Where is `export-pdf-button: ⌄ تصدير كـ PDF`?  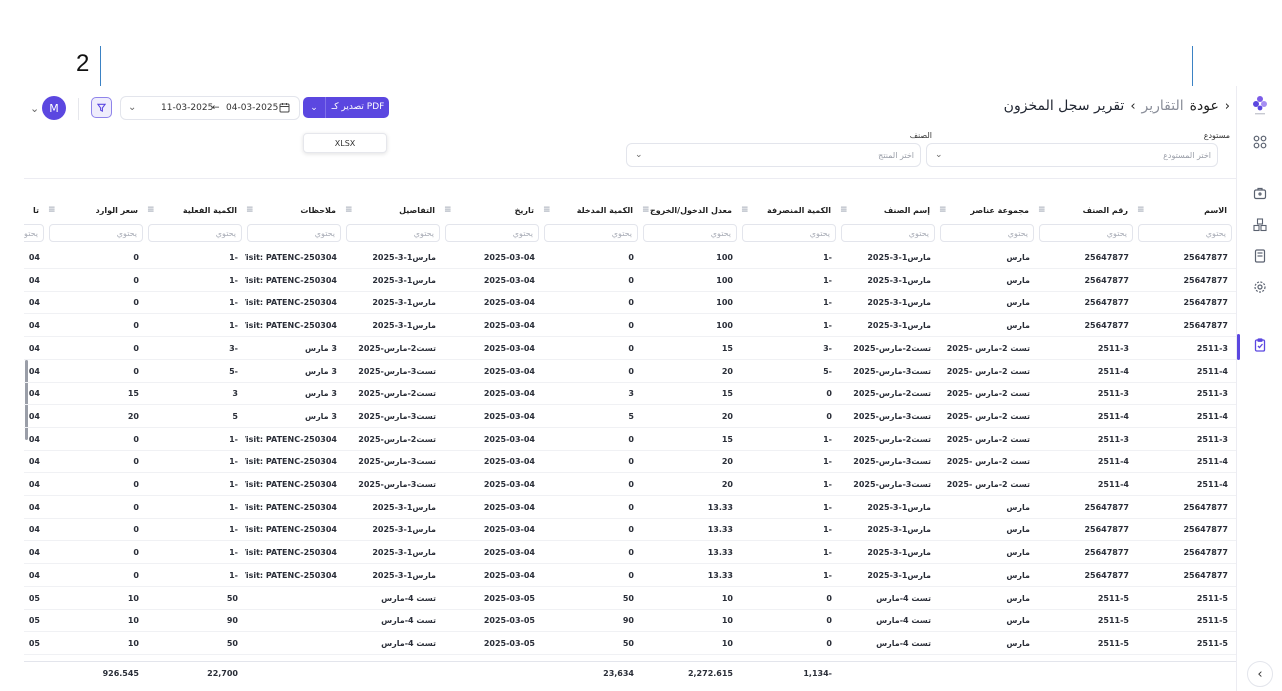 export-pdf-button: ⌄ تصدير كـ PDF is located at coordinates (346, 107).